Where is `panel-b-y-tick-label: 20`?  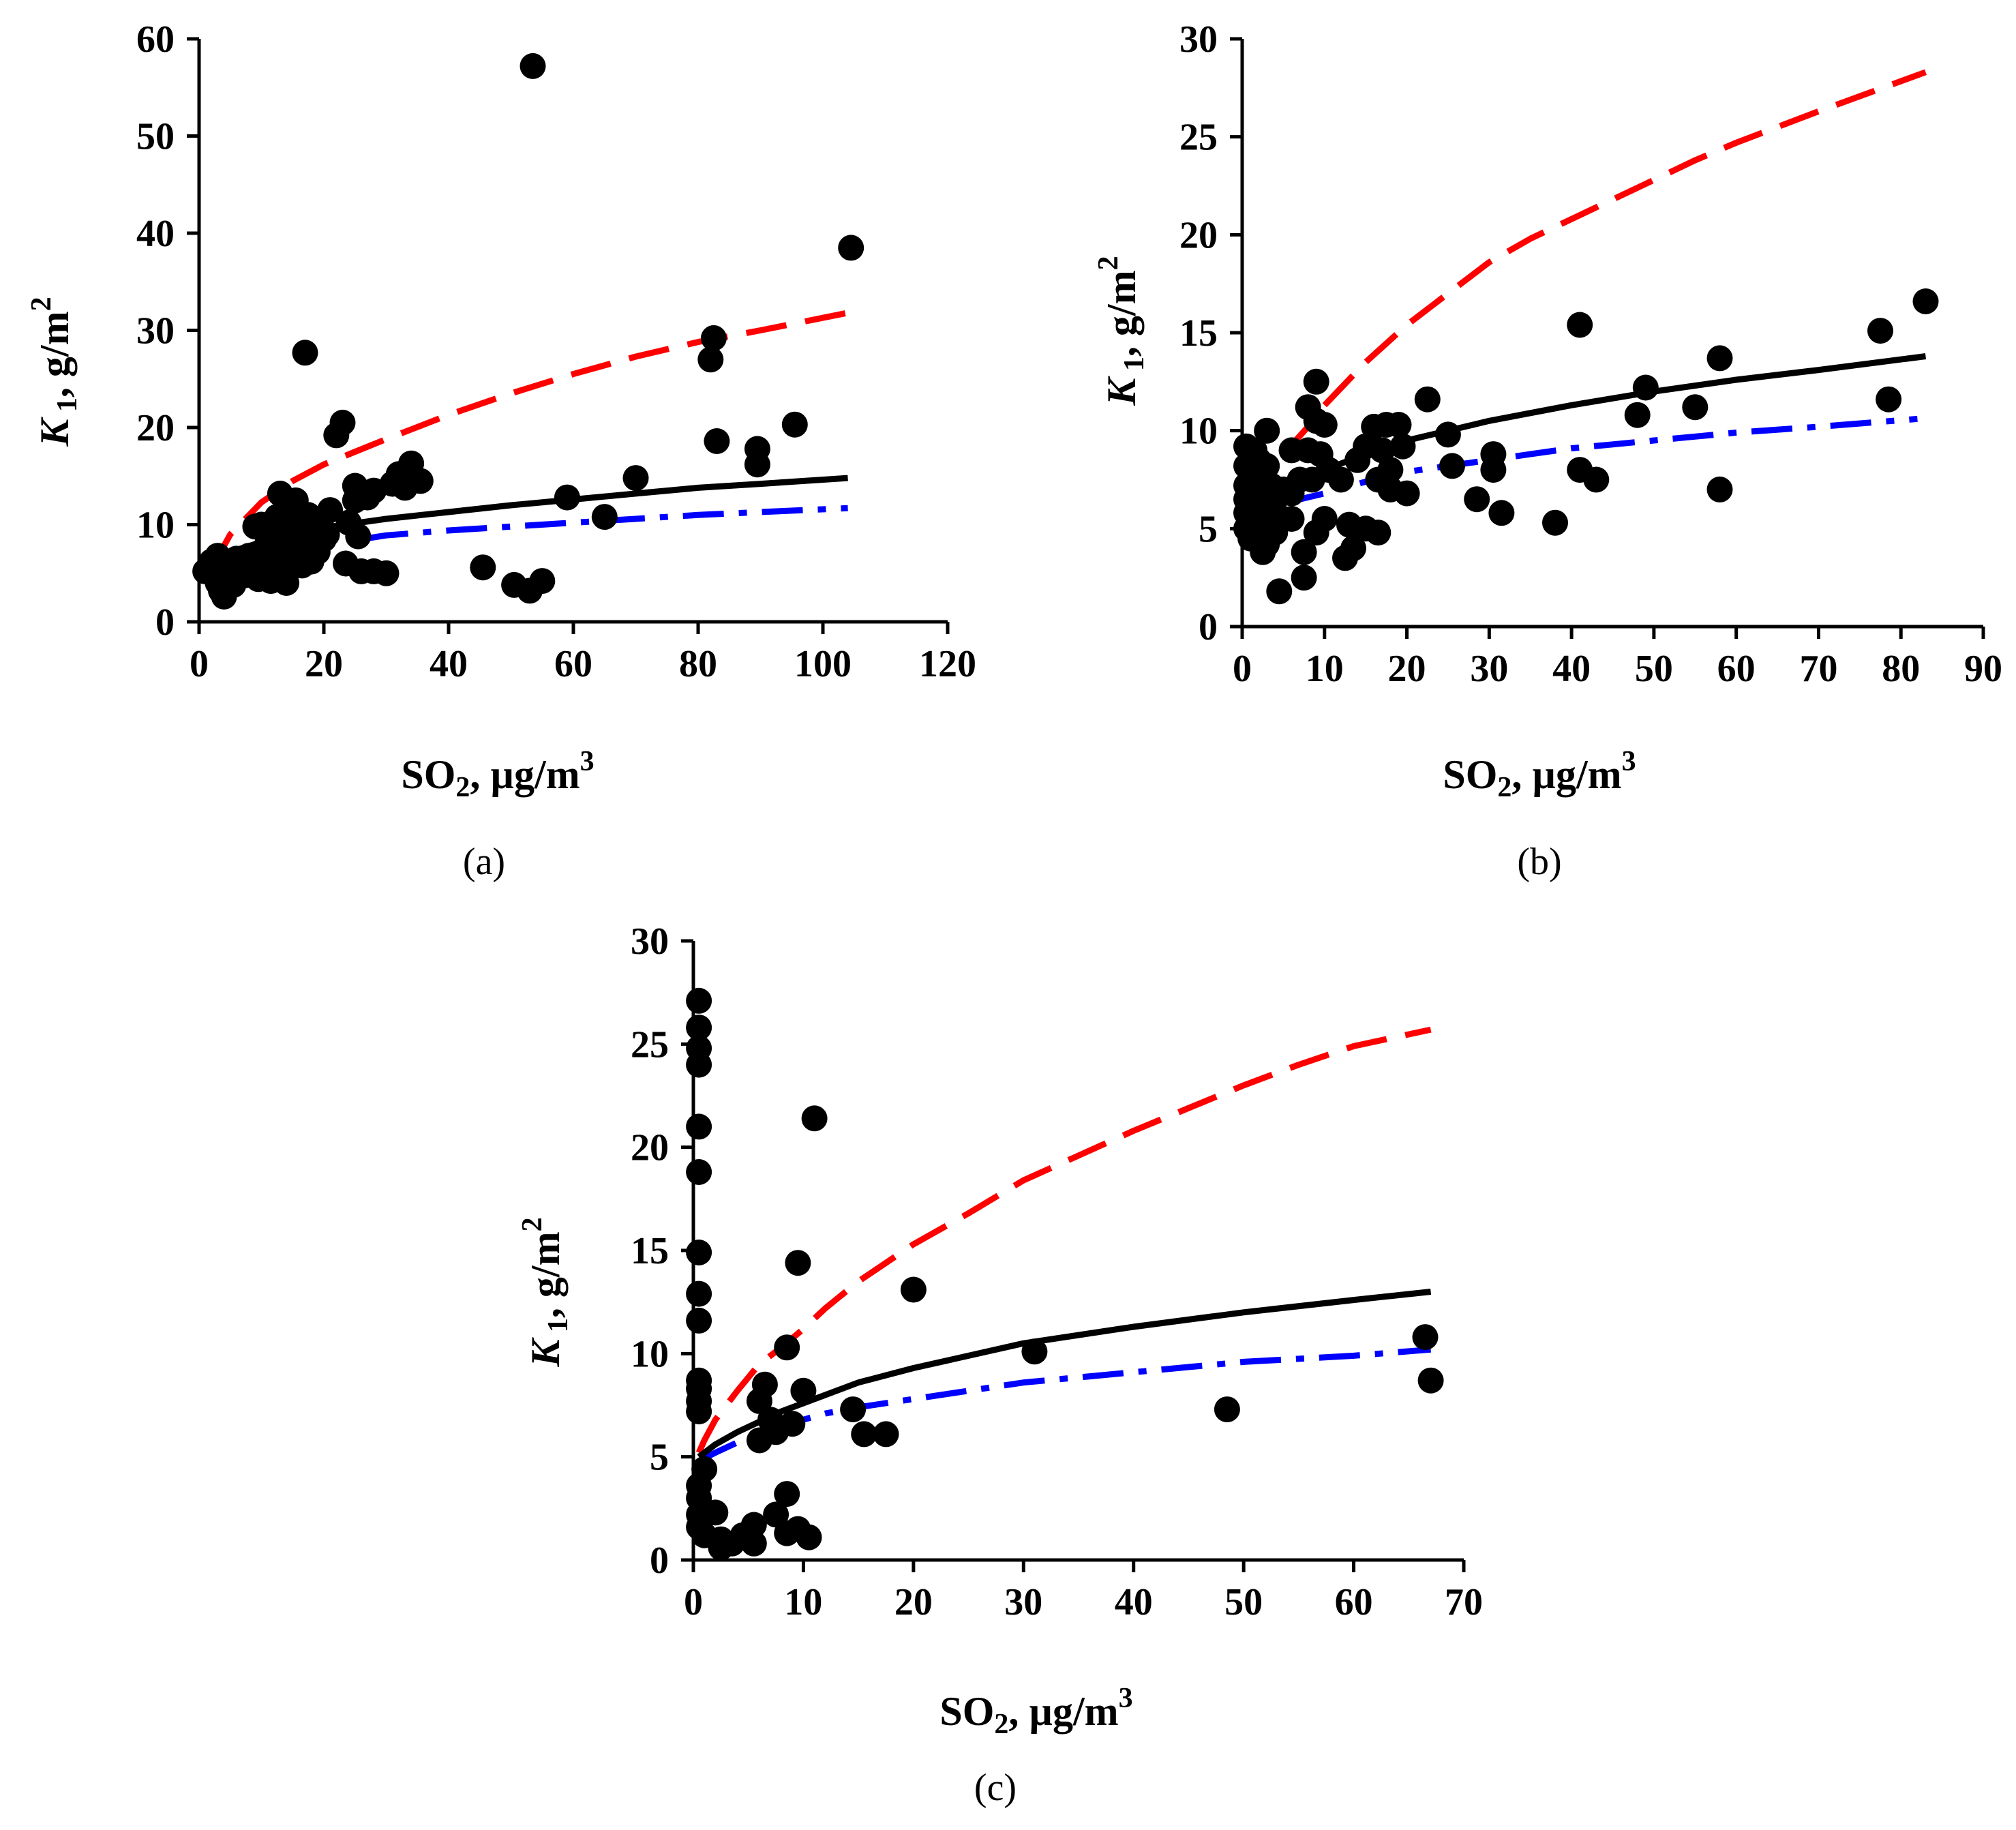
panel-b-y-tick-label: 20 is located at coordinates (1198, 235).